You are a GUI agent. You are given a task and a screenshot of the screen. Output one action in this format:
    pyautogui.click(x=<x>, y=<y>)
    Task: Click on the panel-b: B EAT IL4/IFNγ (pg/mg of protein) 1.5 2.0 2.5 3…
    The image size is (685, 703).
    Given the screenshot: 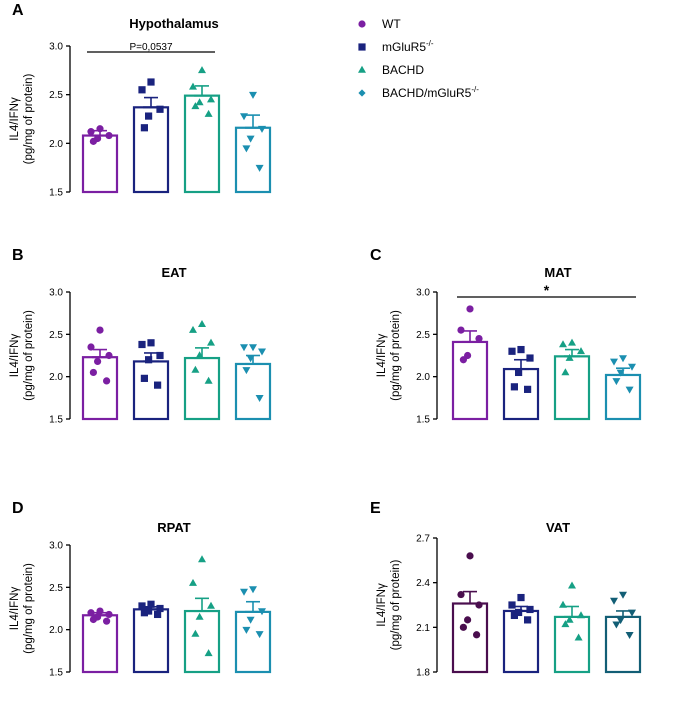 What is the action you would take?
    pyautogui.click(x=140, y=336)
    